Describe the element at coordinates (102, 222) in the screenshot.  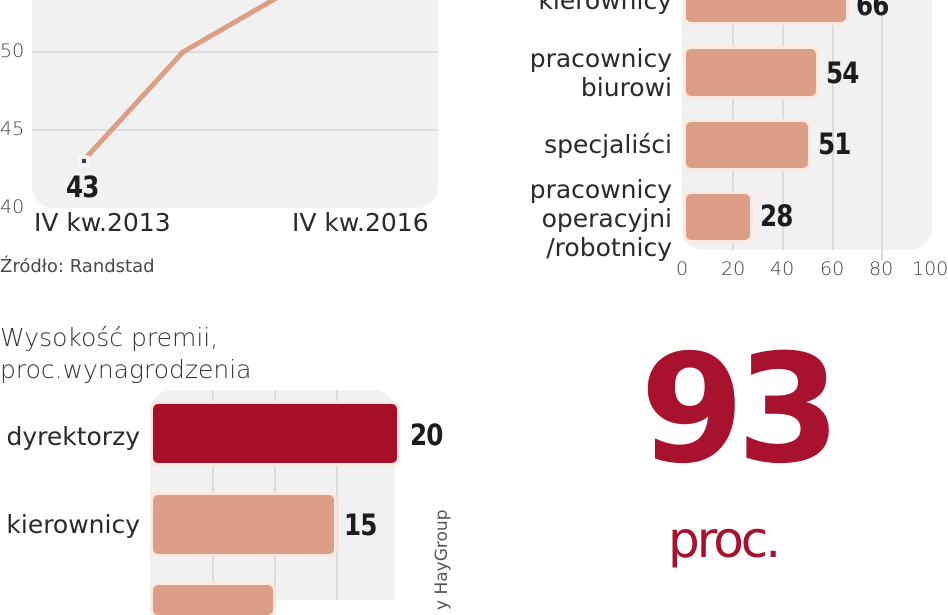
I see `x-label-start: IV kw.2013` at that location.